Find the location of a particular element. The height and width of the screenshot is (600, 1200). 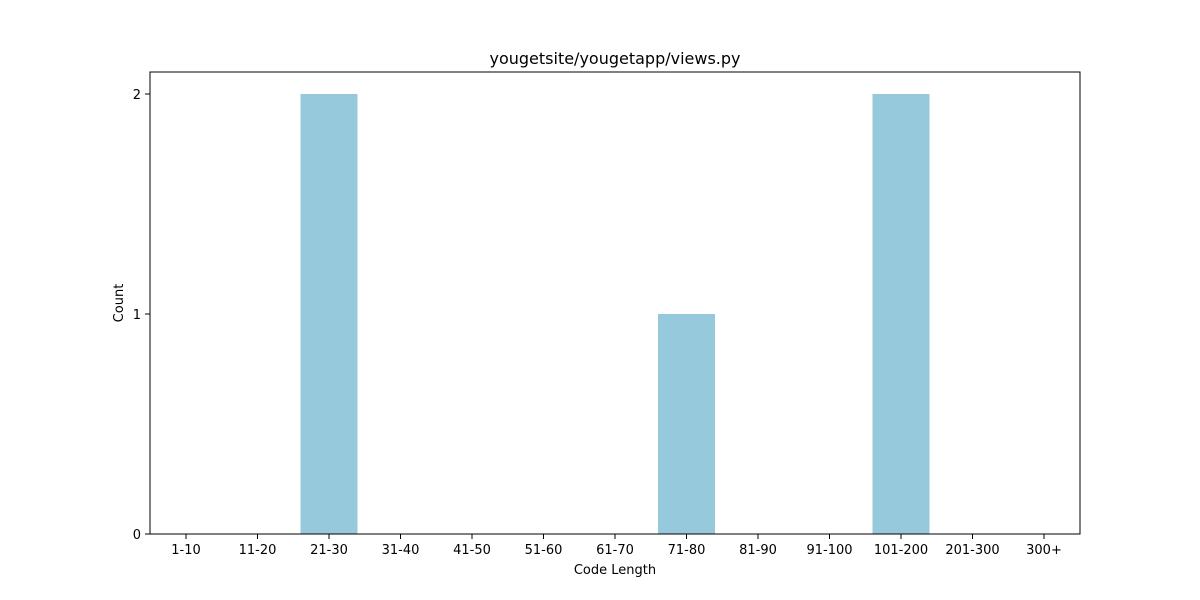

chart-title: yougetsite/yougetapp/views.py is located at coordinates (614, 58).